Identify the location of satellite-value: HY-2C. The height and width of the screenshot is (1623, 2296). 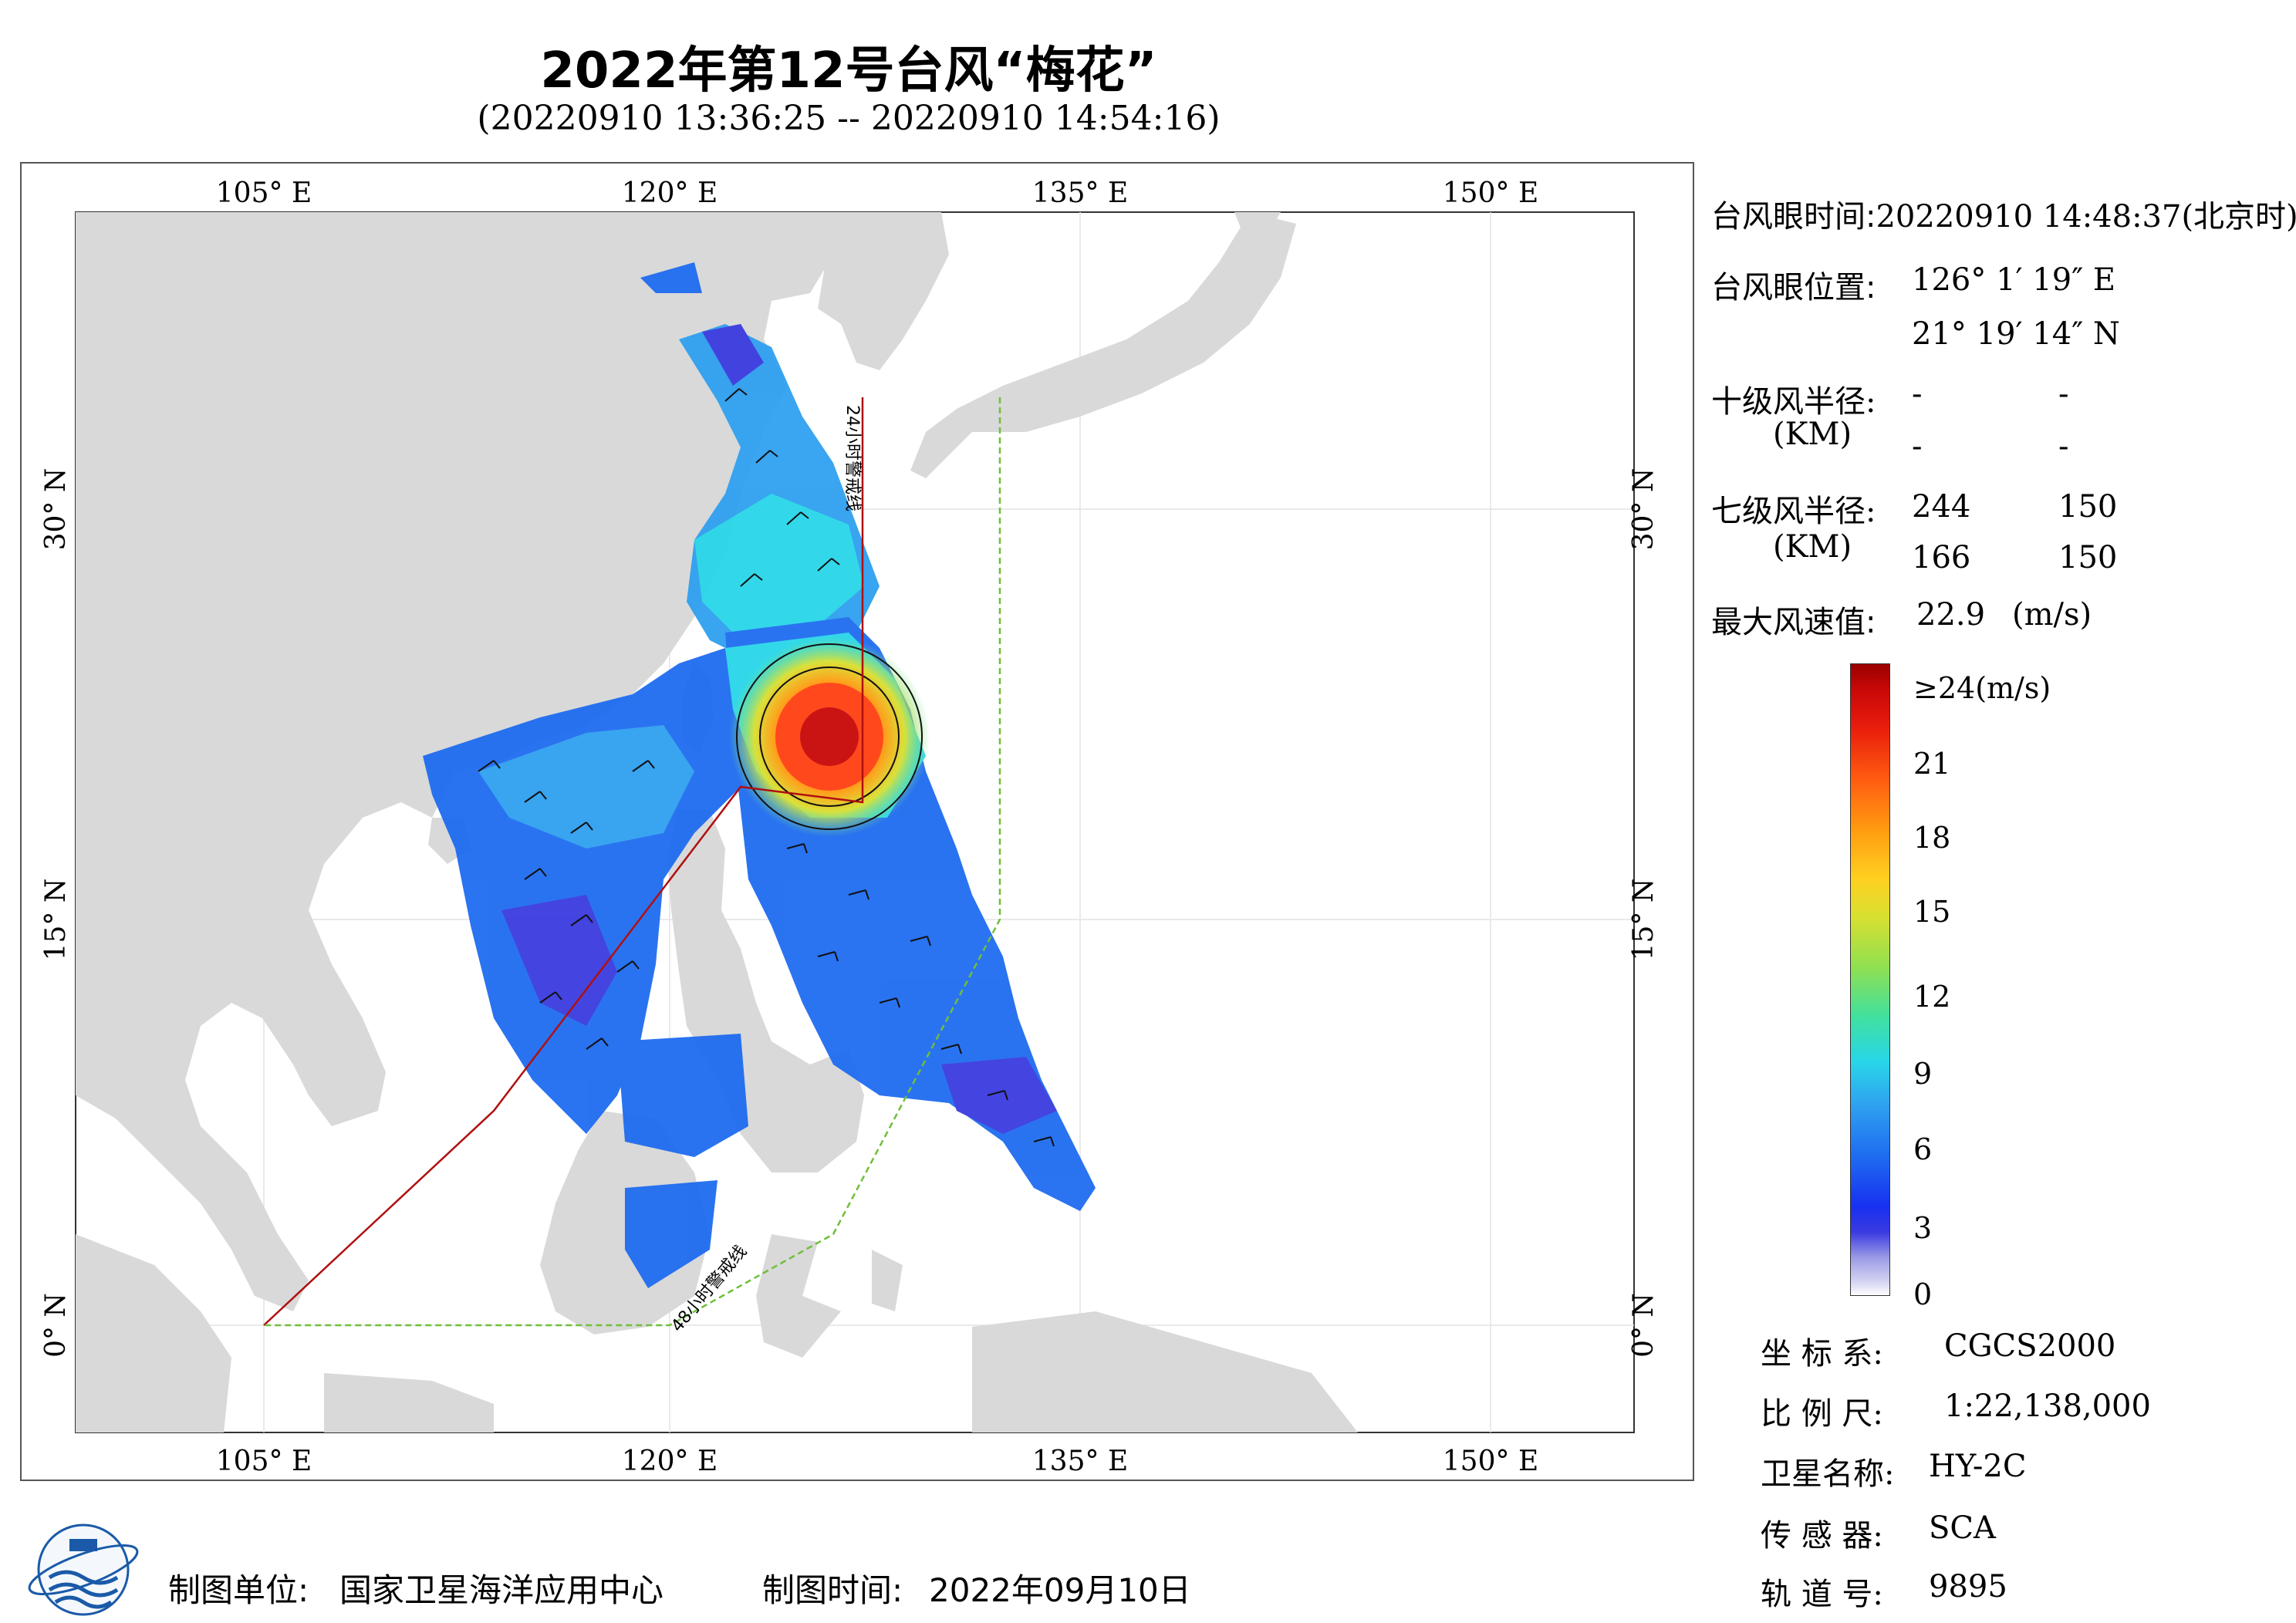
(1978, 1466).